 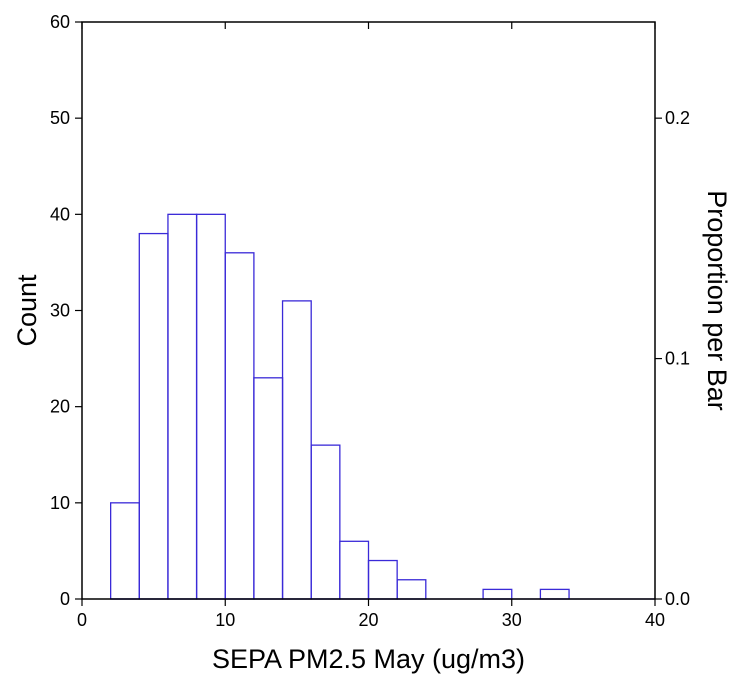 I want to click on y2-tick-label: 0.2, so click(x=677, y=118).